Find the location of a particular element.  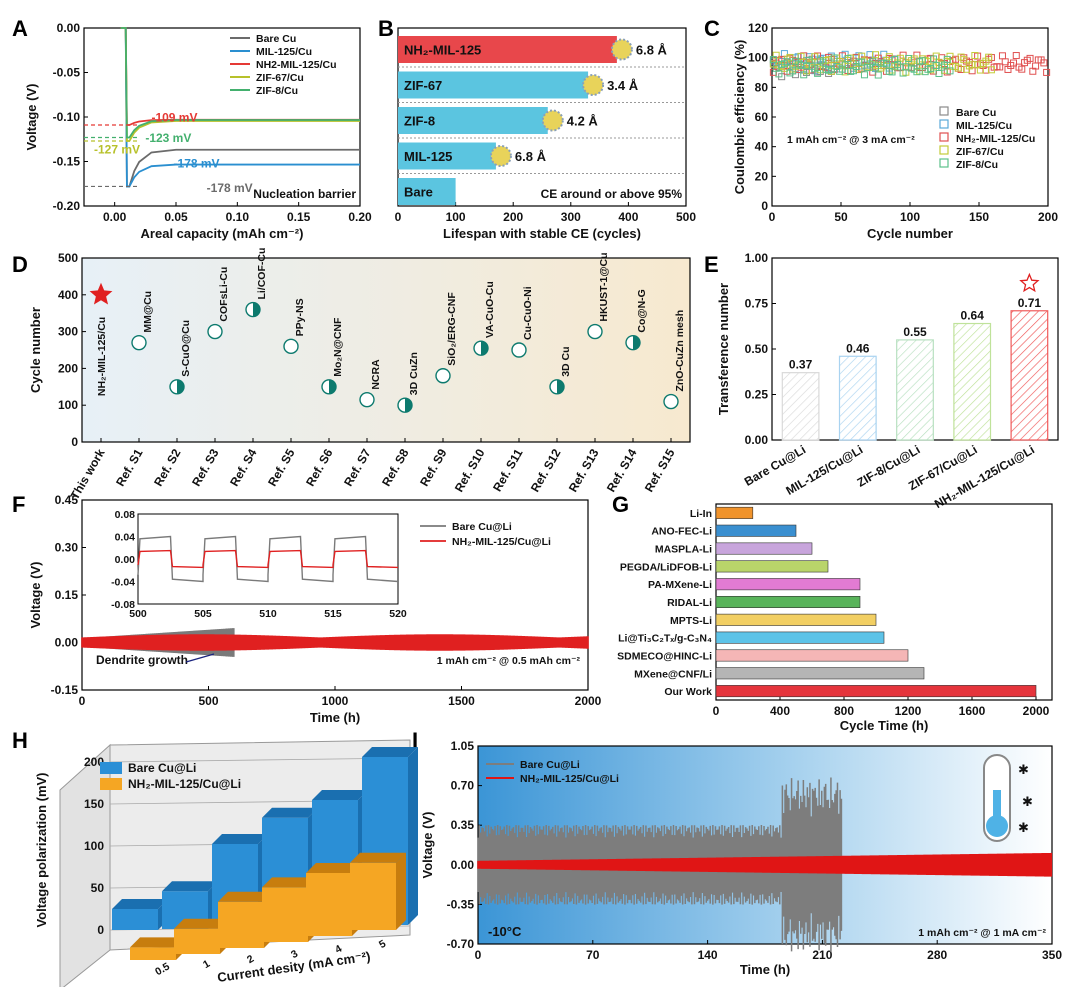

inset-x-tick-label: 520 is located at coordinates (398, 614).